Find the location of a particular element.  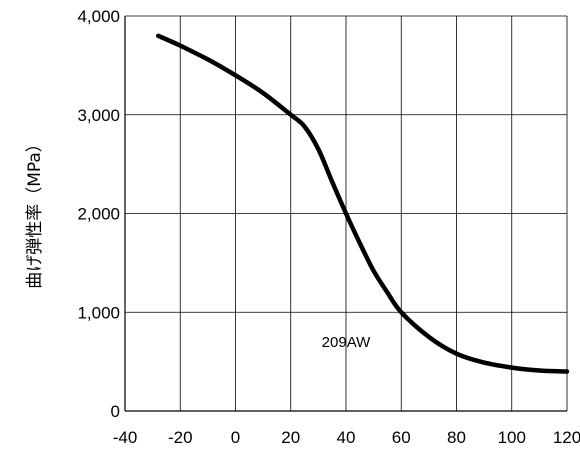

x-tick-labels: -40 -20 0 20 40 60 80 100 120 is located at coordinates (346, 437).